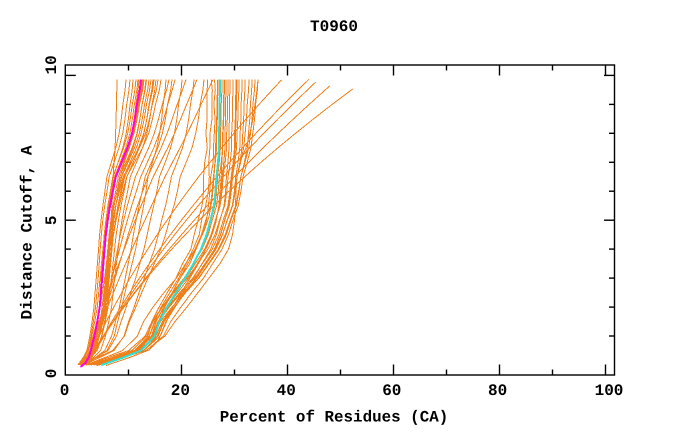  What do you see at coordinates (497, 391) in the screenshot?
I see `svg-text: 80` at bounding box center [497, 391].